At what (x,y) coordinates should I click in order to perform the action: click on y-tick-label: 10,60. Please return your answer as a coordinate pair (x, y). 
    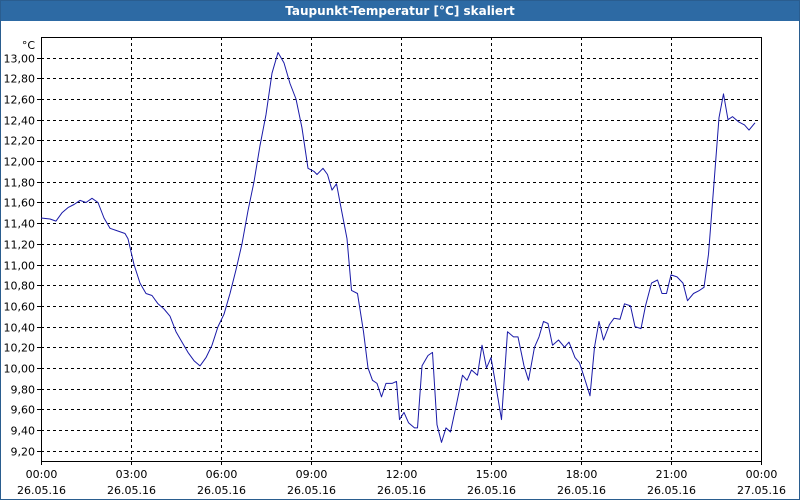
    Looking at the image, I should click on (20, 307).